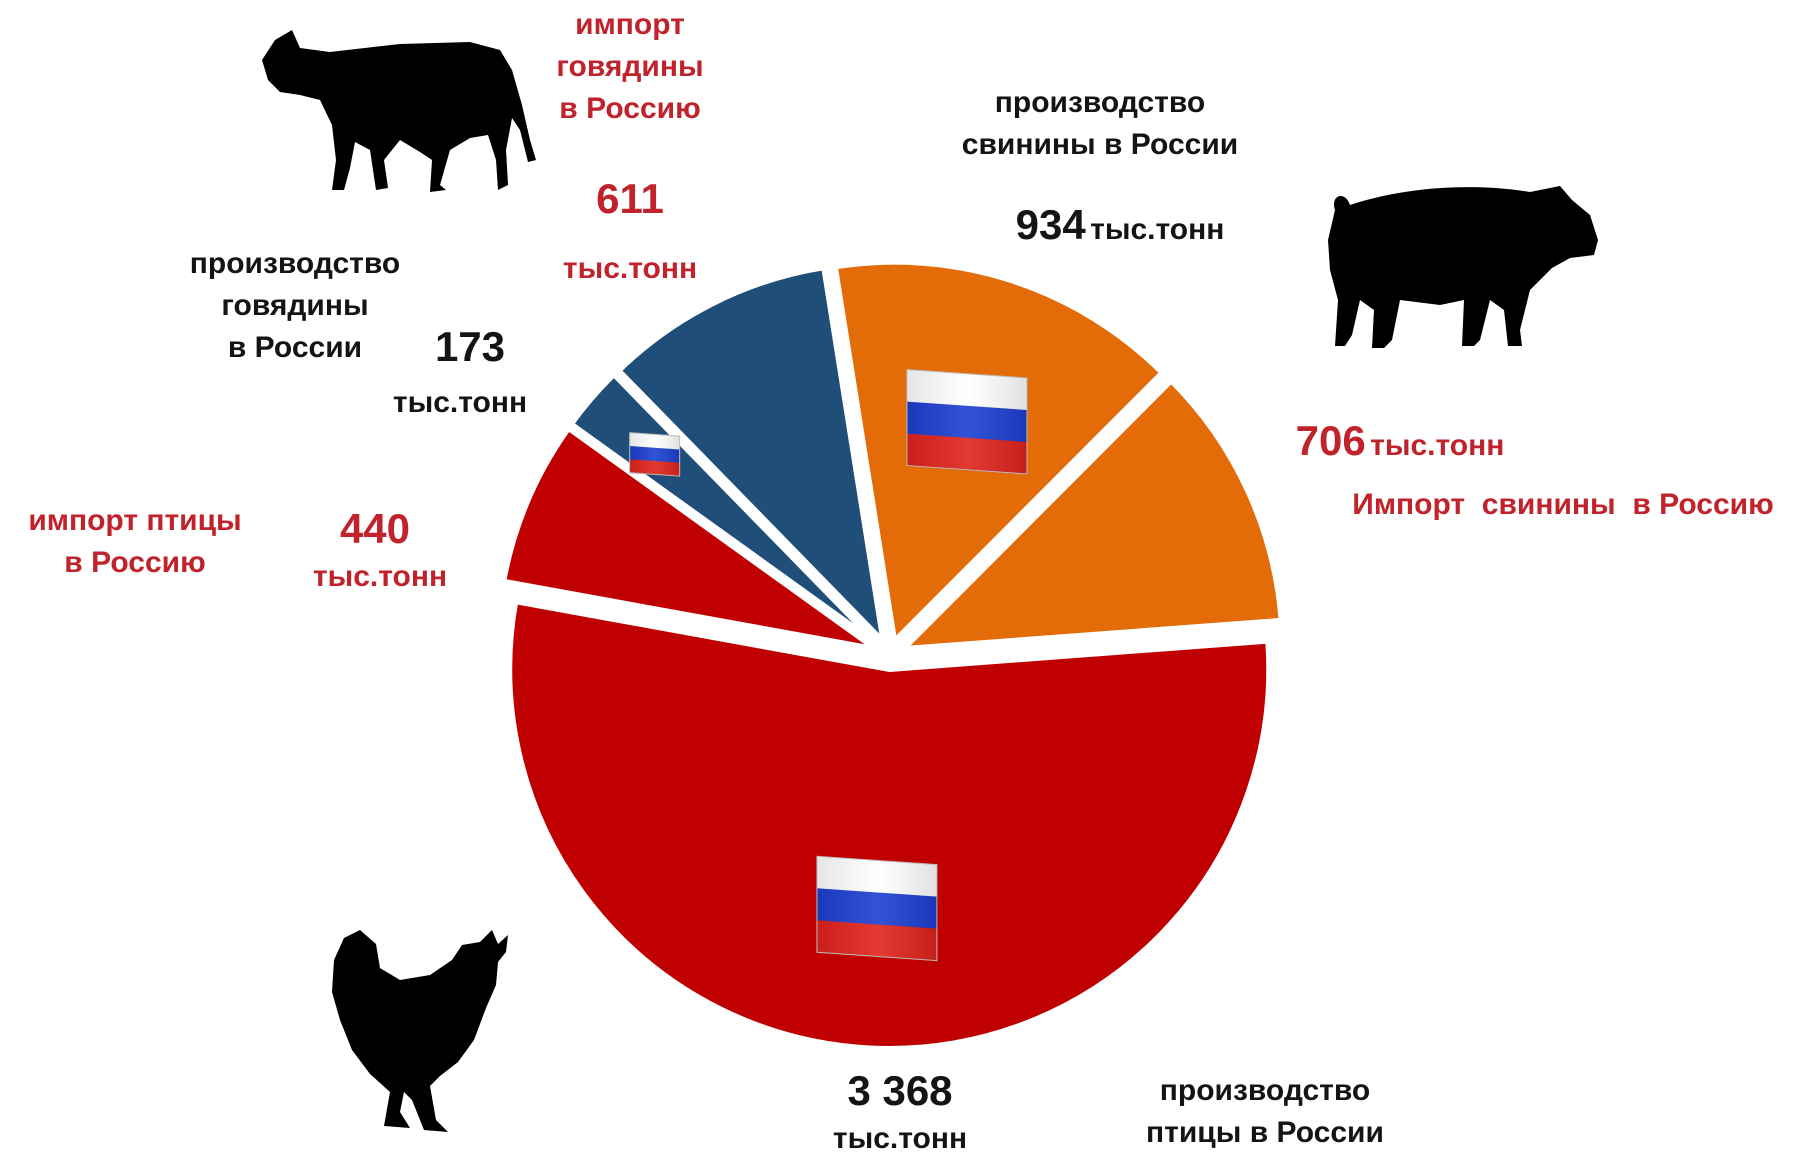 Image resolution: width=1811 pixels, height=1161 pixels. I want to click on beef-import-unit: тыс.тонн, so click(630, 268).